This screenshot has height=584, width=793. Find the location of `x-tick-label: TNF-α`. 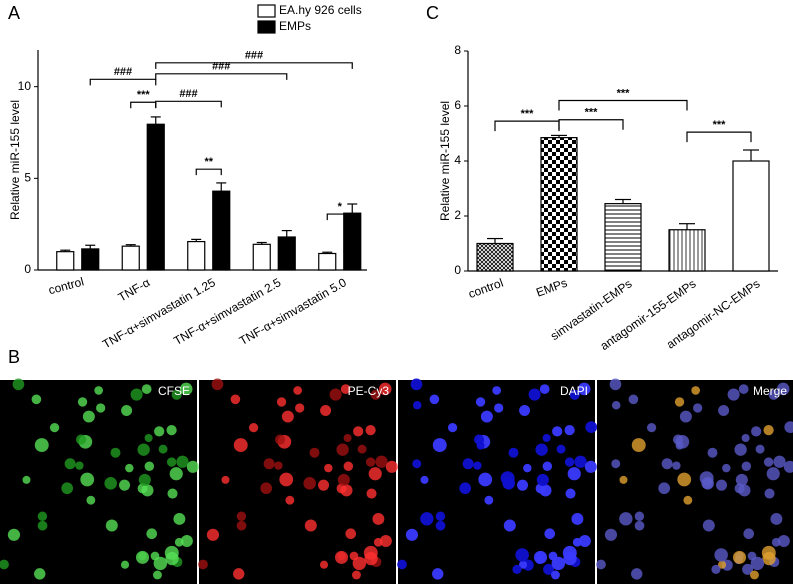

x-tick-label: TNF-α is located at coordinates (134, 289).